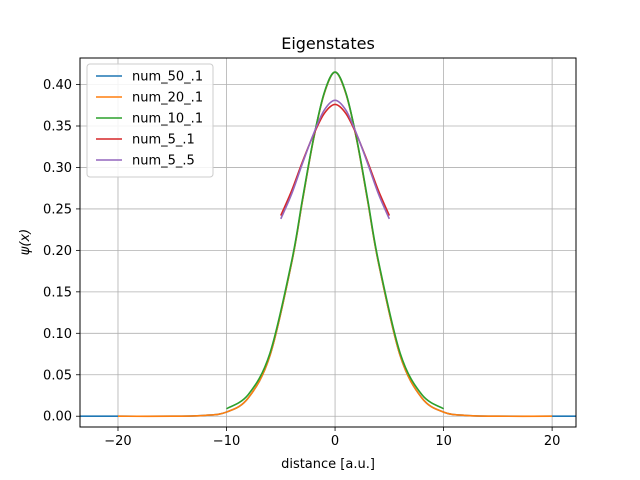  I want to click on series-line-num_5_.5, so click(335, 159).